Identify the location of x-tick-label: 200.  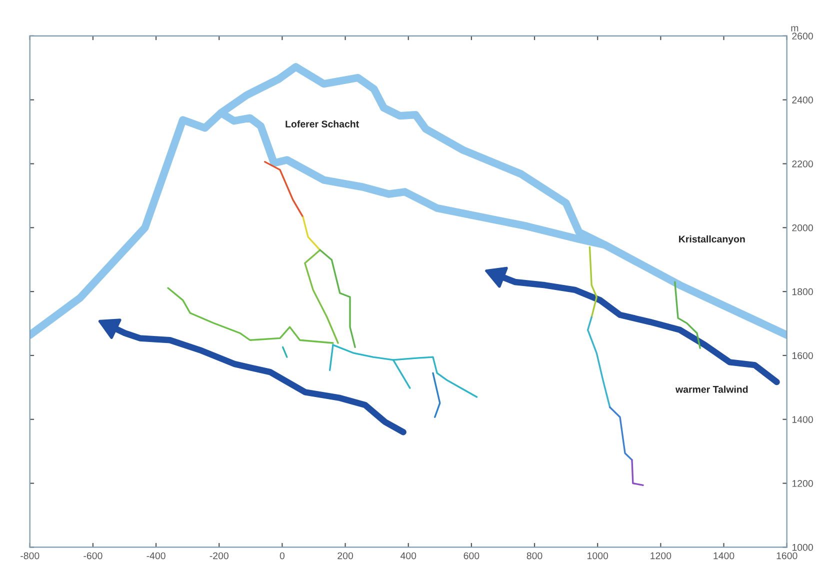
(346, 556).